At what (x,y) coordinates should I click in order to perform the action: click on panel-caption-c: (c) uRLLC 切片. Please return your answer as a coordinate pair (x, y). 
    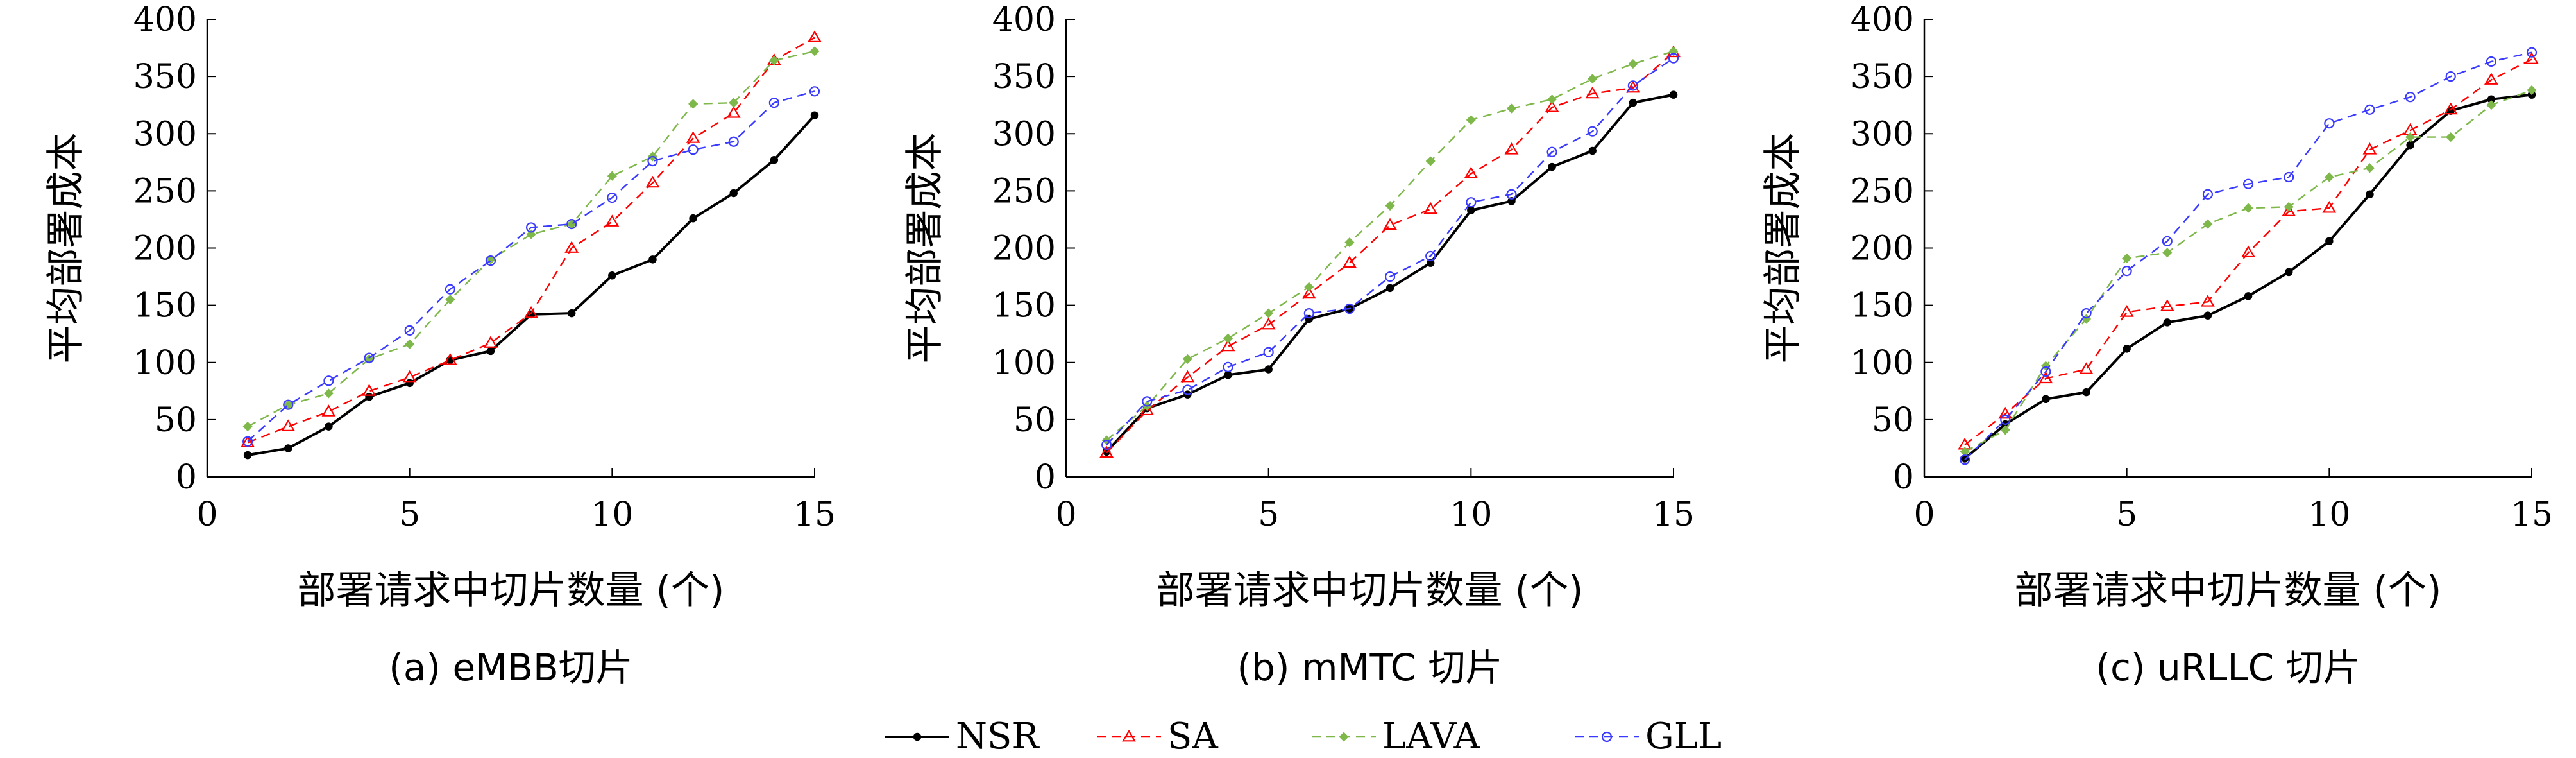
    Looking at the image, I should click on (2228, 667).